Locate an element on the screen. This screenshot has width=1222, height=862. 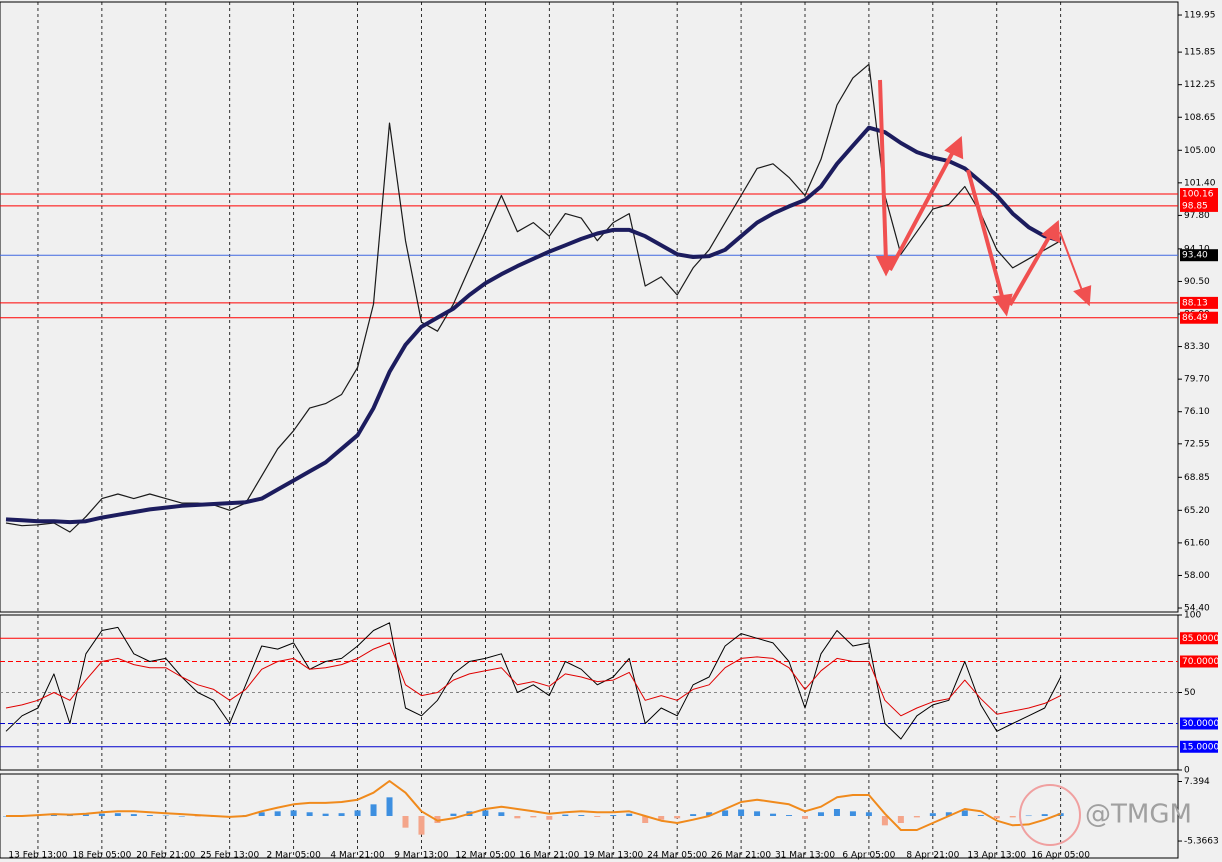
x-tick-label: 31 Mar 13:00 is located at coordinates (805, 856).